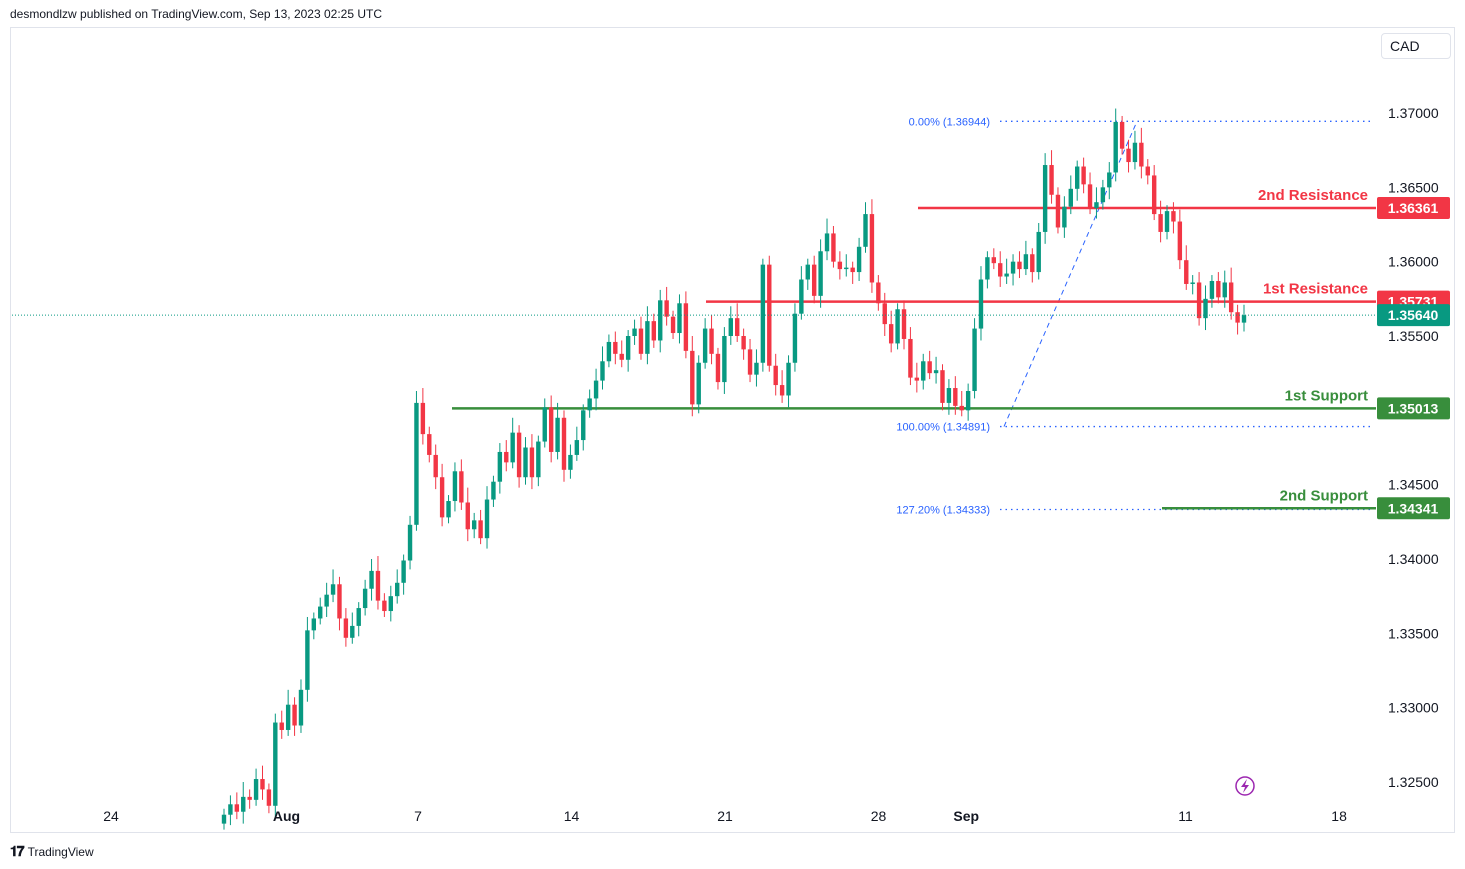 Image resolution: width=1465 pixels, height=869 pixels. I want to click on flash-icon, so click(1245, 786).